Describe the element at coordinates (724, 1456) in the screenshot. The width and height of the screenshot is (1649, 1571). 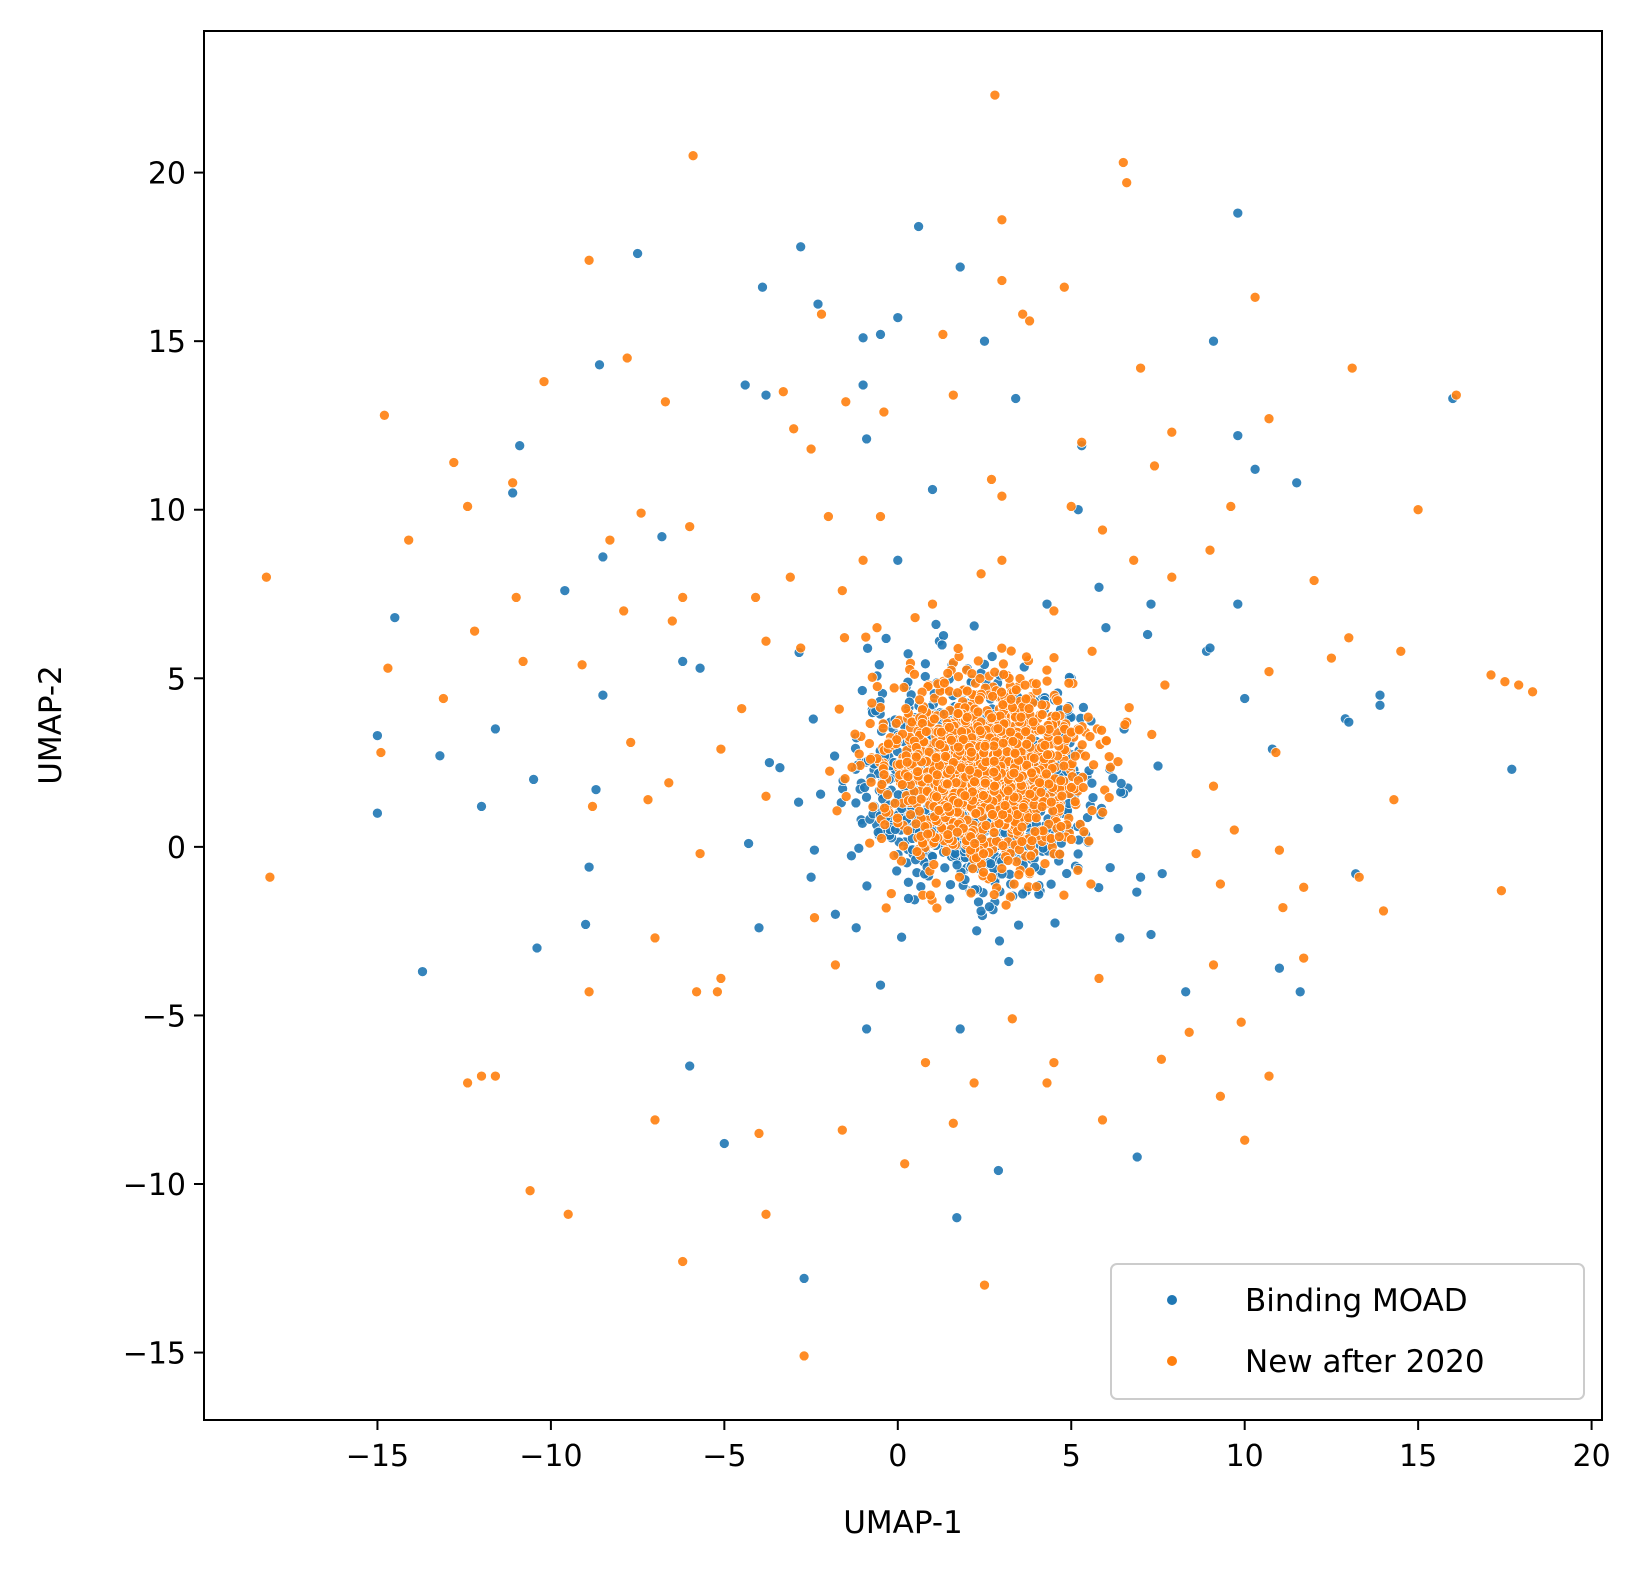
I see `x-tick-label: −5` at that location.